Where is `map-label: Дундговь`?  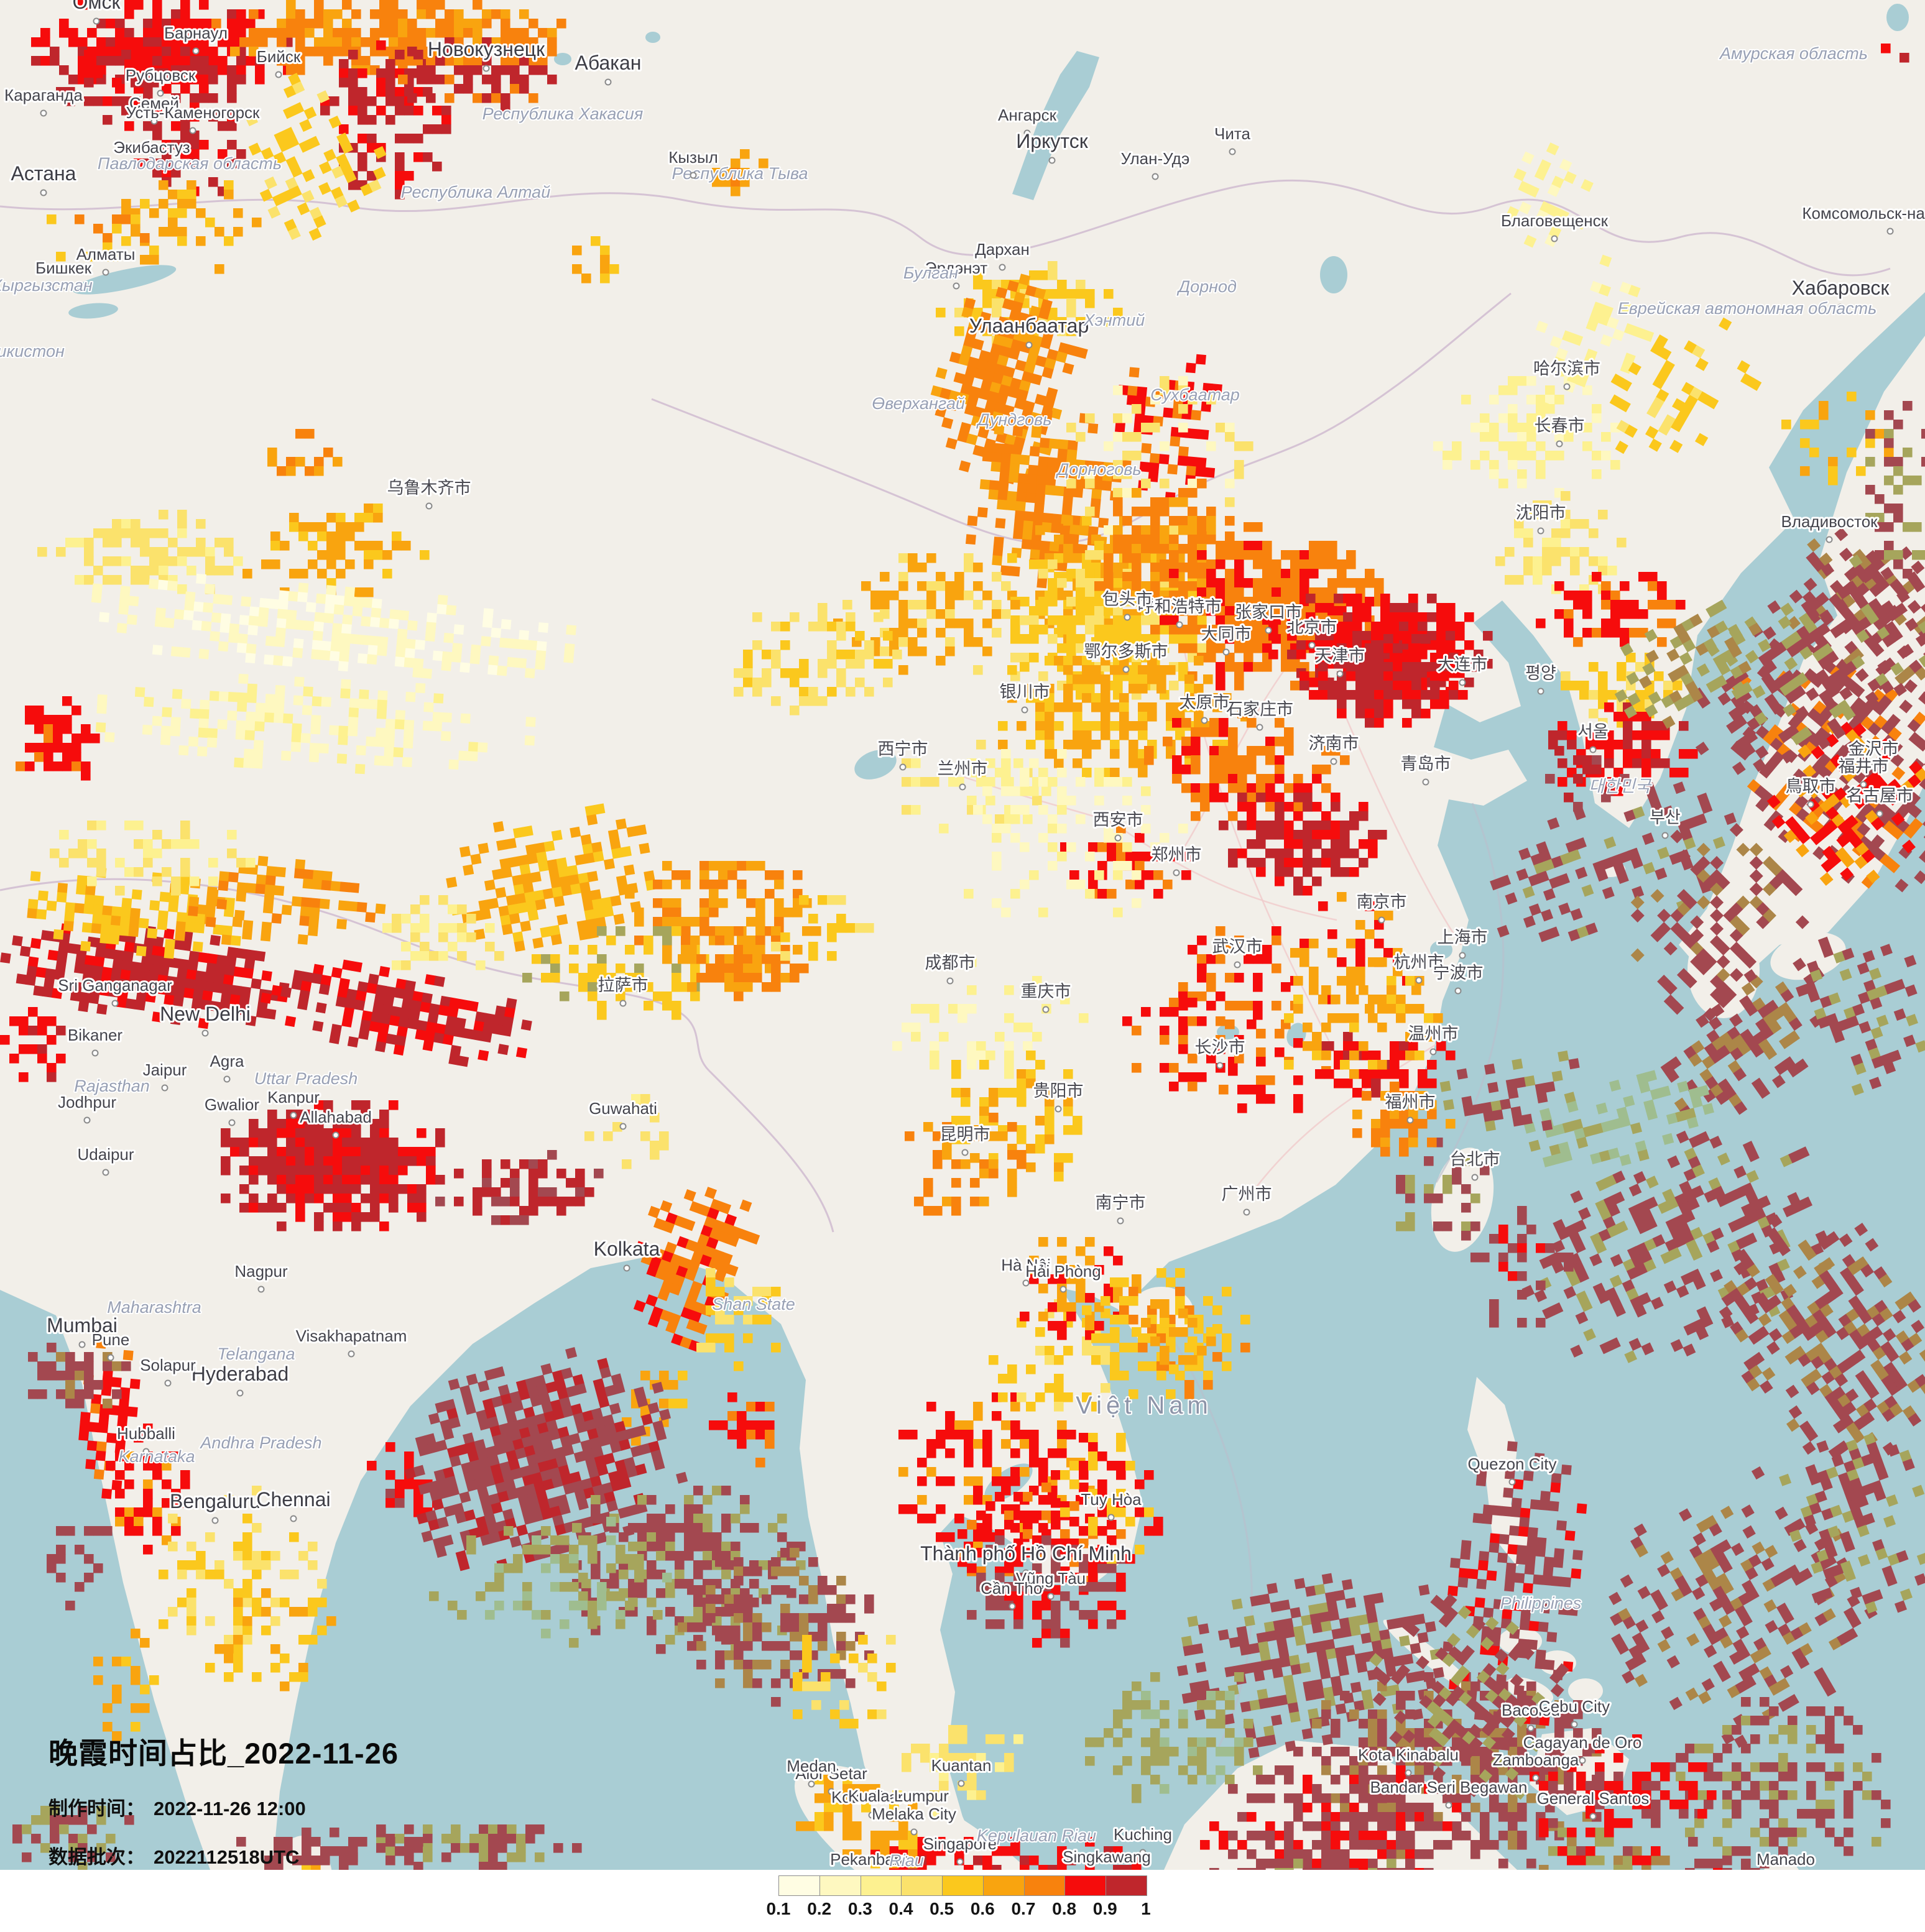
map-label: Дундговь is located at coordinates (1014, 419).